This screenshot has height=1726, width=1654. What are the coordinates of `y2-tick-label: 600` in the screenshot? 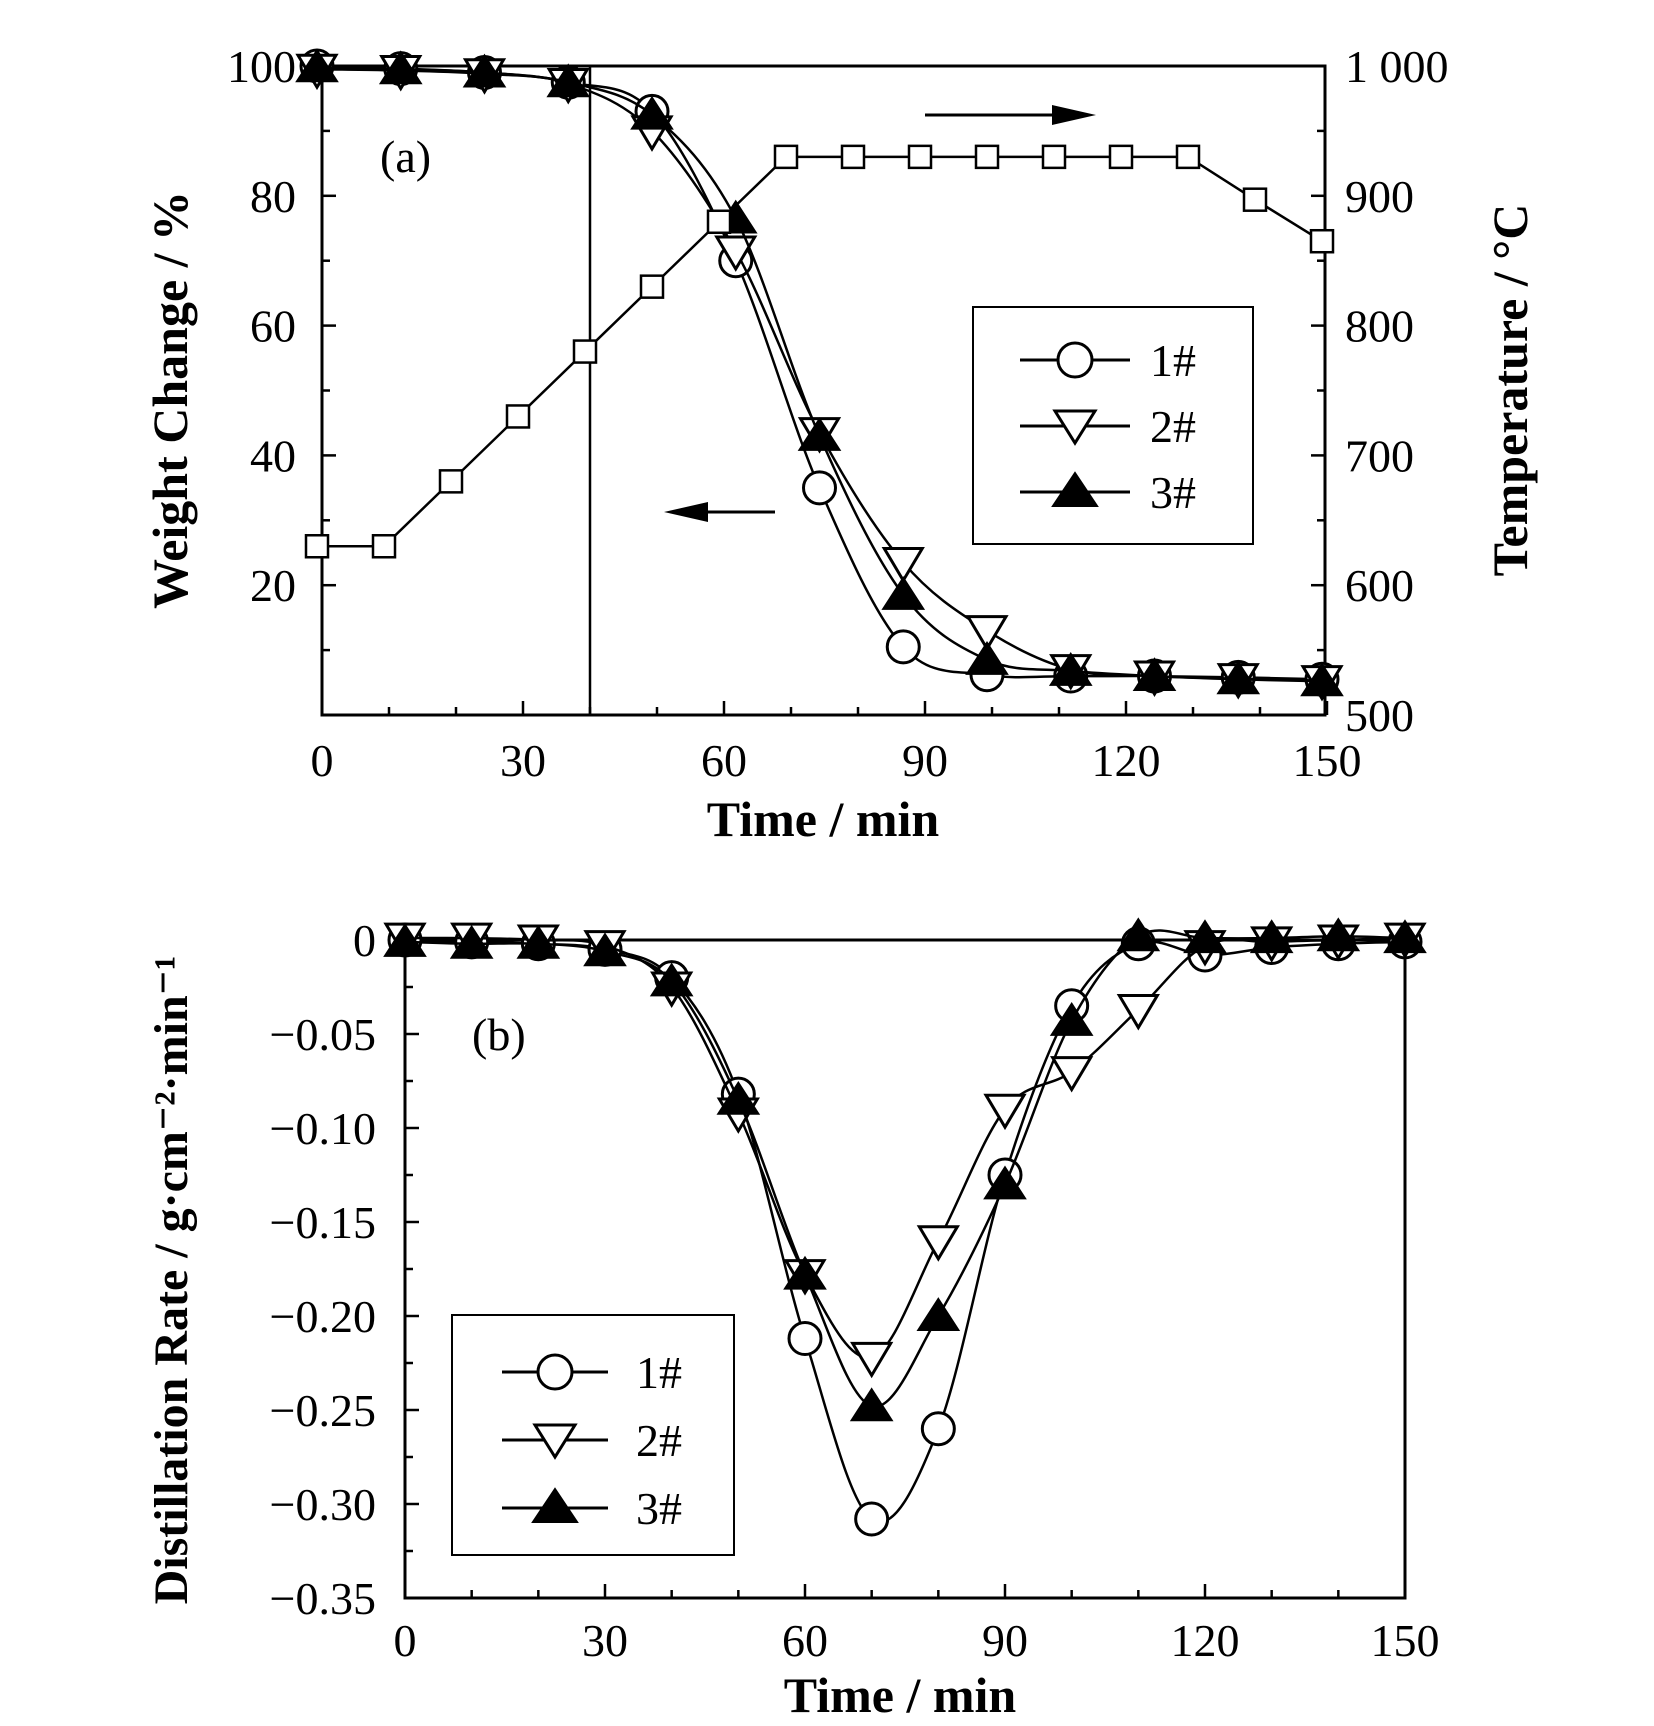 It's located at (1379, 585).